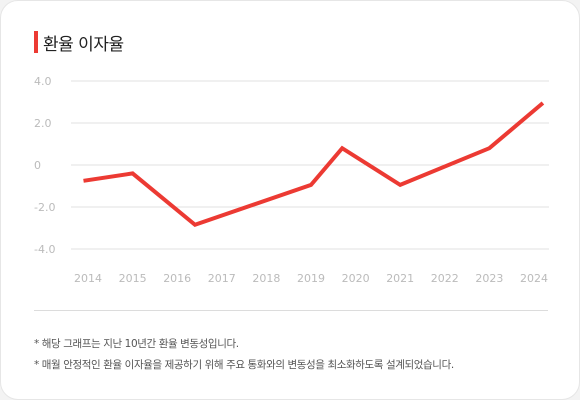 This screenshot has height=400, width=580. I want to click on x-tick-label: 2015, so click(133, 278).